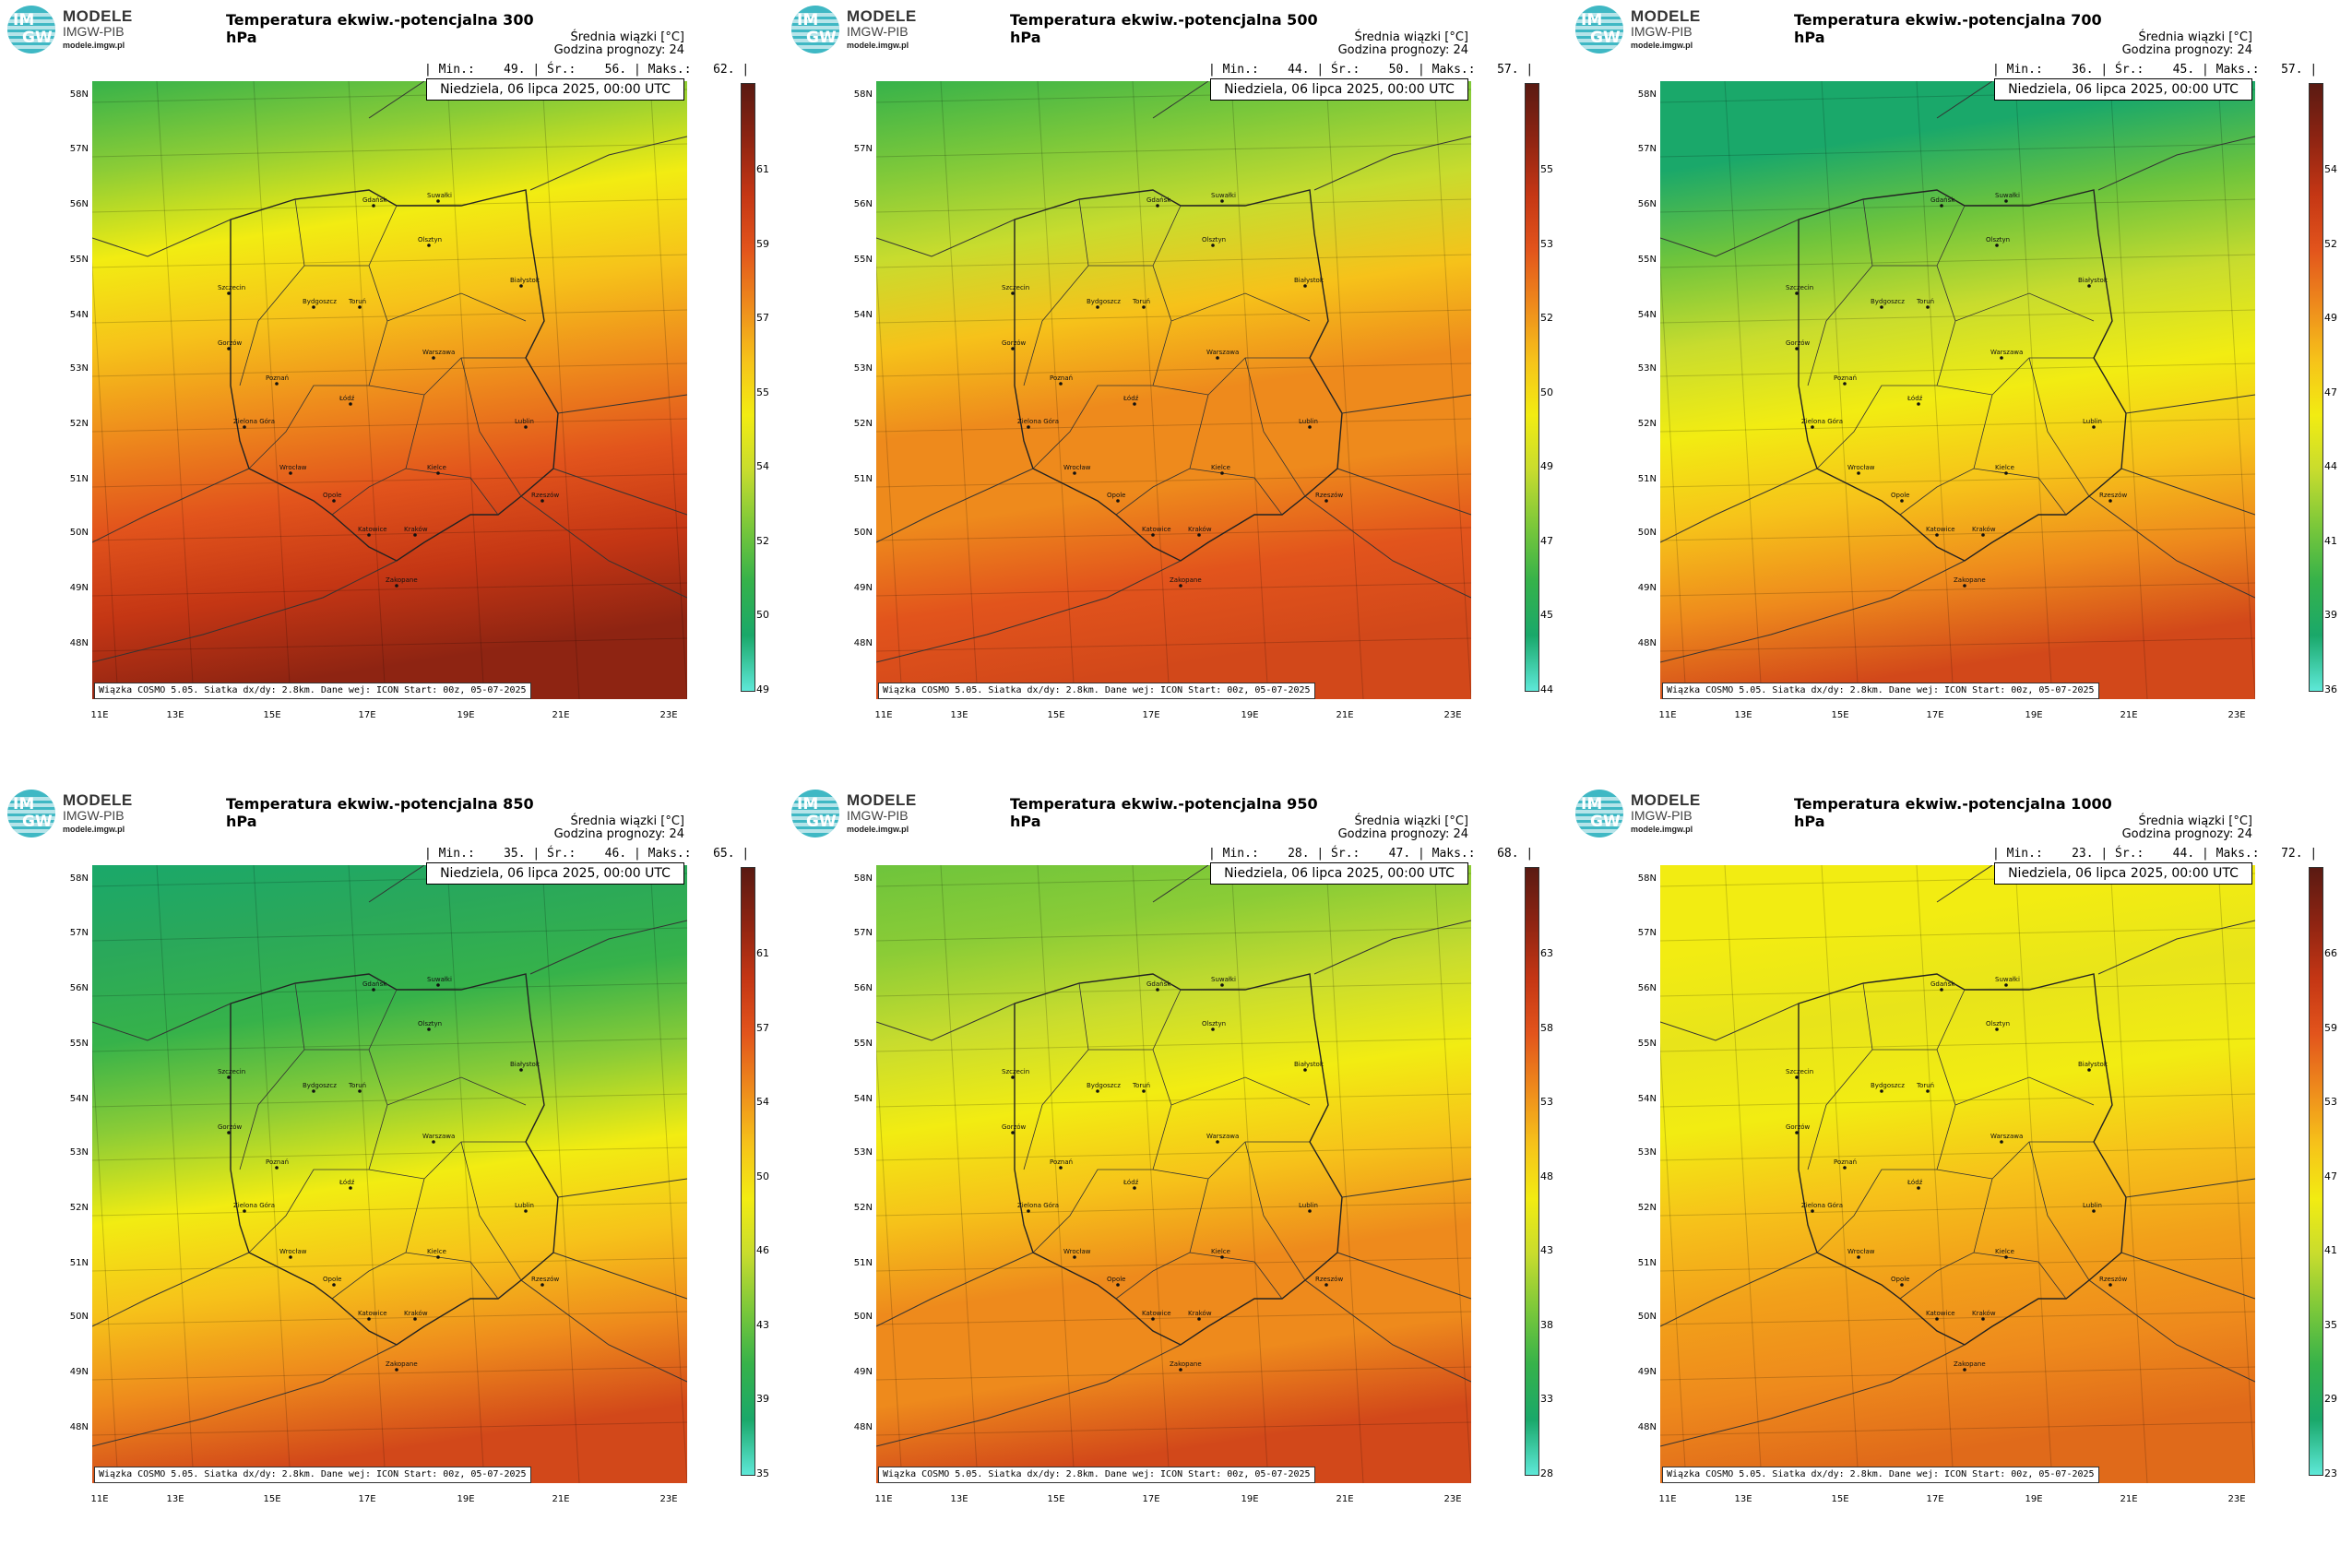  Describe the element at coordinates (878, 45) in the screenshot. I see `logo-url: modele.imgw.pl` at that location.